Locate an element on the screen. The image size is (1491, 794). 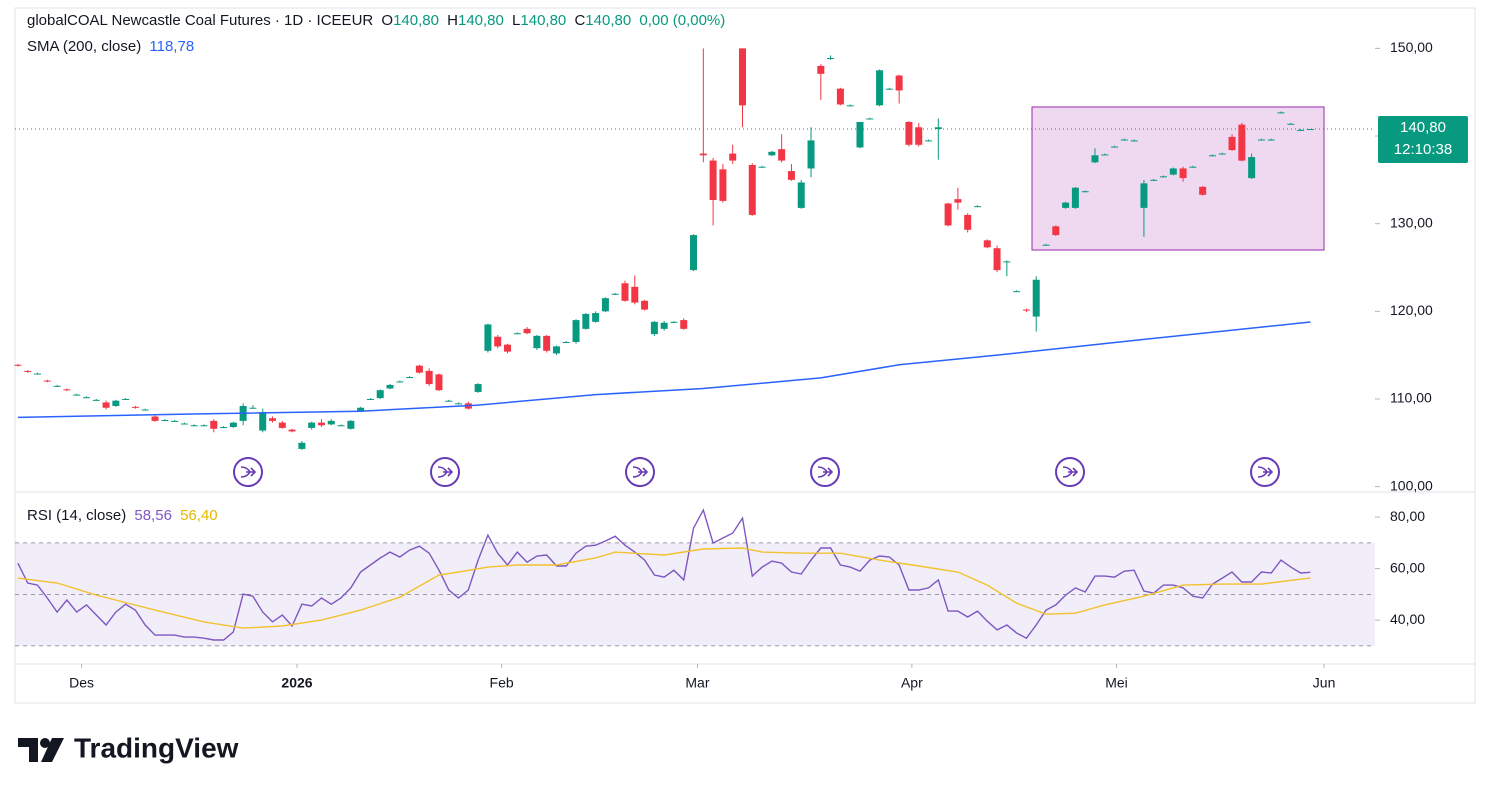
x-tick-label: Feb is located at coordinates (502, 683).